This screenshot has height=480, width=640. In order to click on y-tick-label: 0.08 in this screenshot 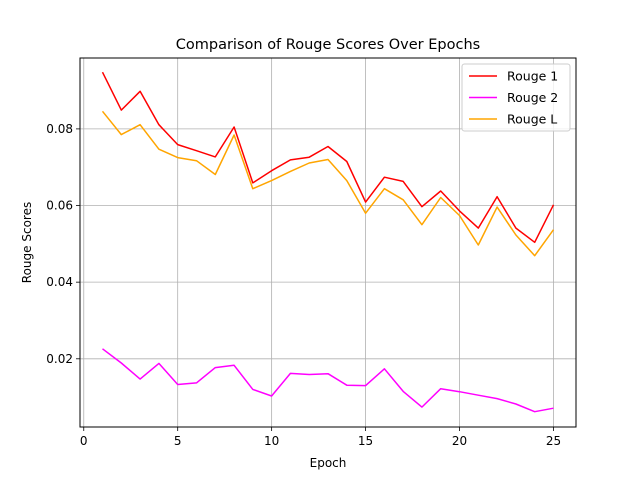, I will do `click(59, 129)`.